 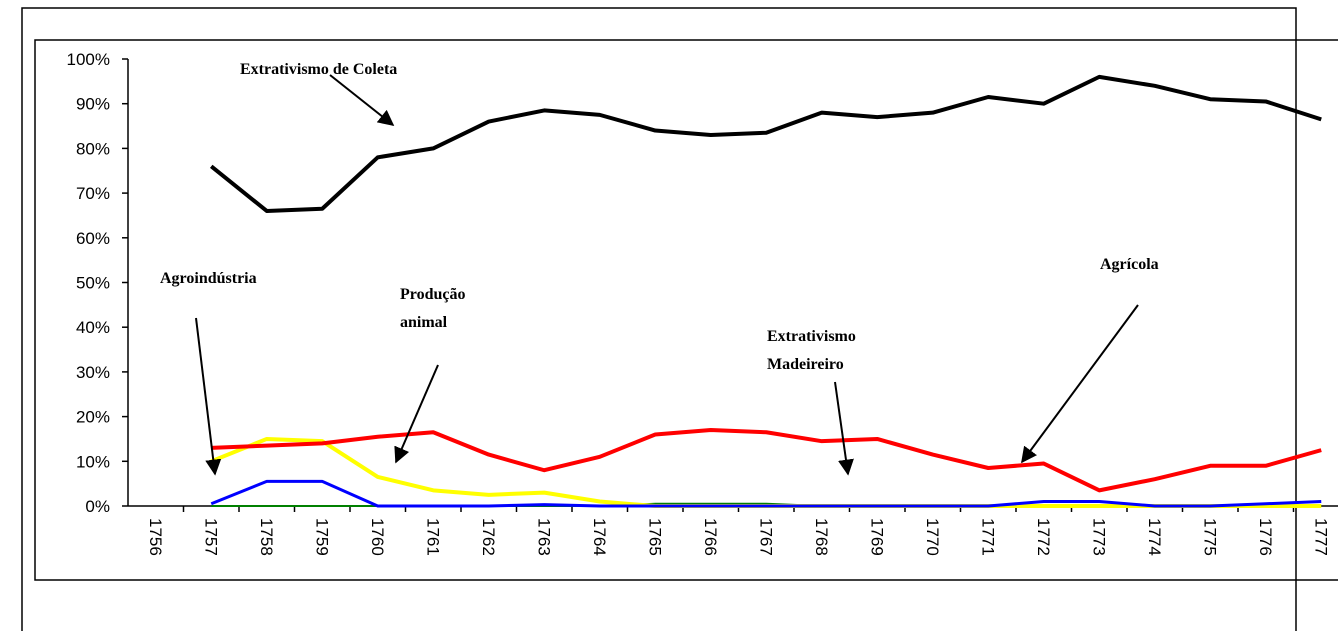 I want to click on x-tick-label: 1763, so click(x=543, y=537).